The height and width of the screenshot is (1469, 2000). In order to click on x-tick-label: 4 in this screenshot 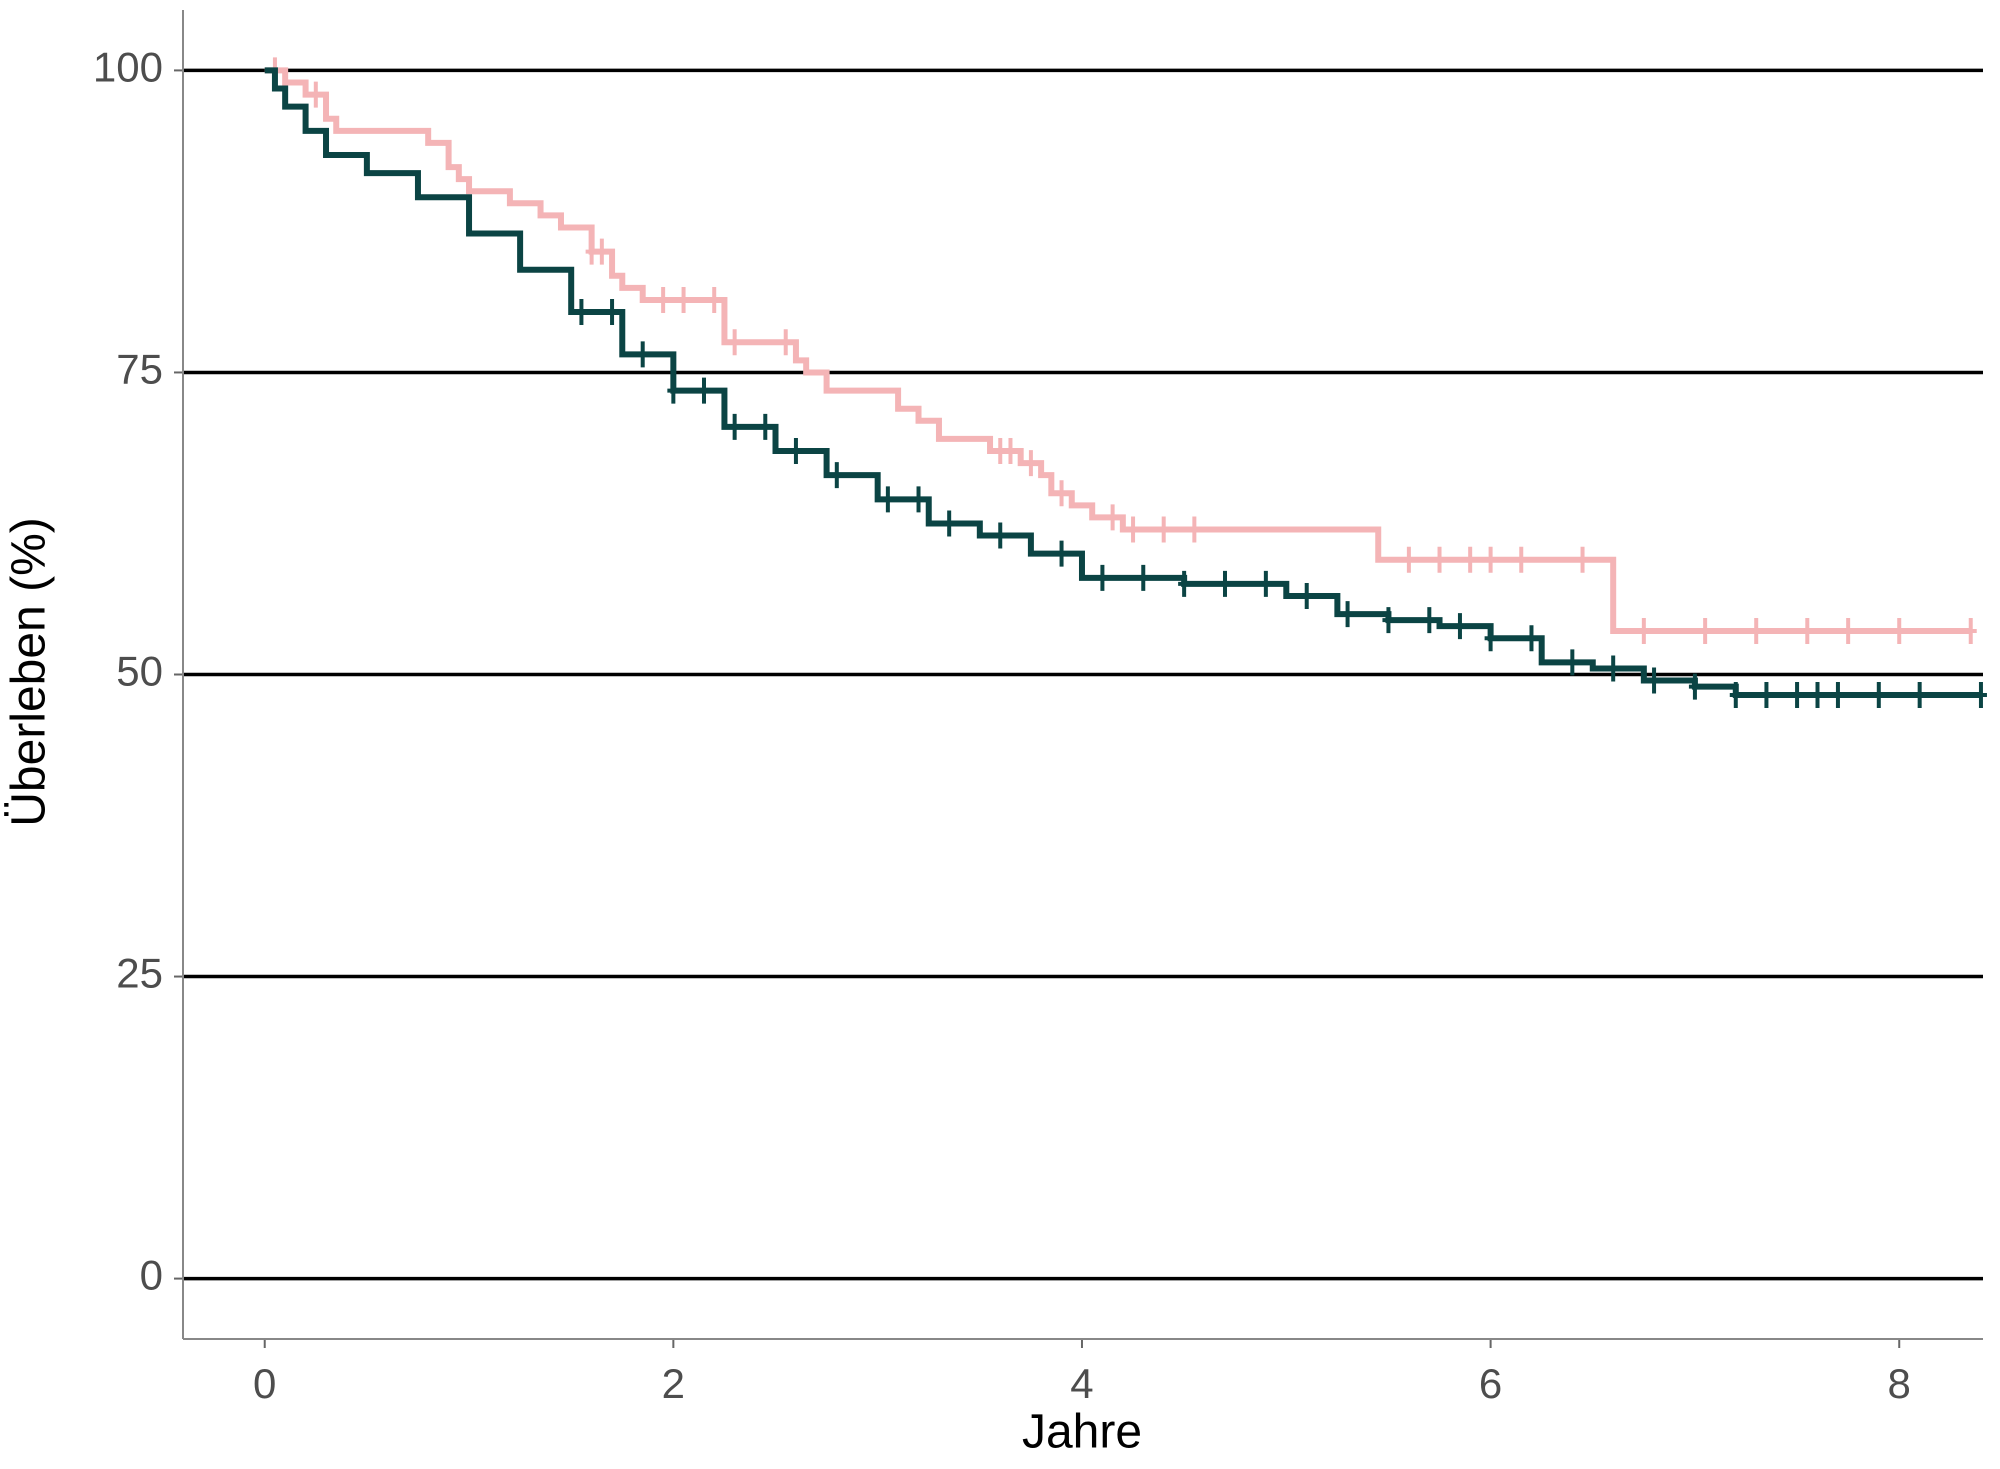, I will do `click(1081, 1383)`.